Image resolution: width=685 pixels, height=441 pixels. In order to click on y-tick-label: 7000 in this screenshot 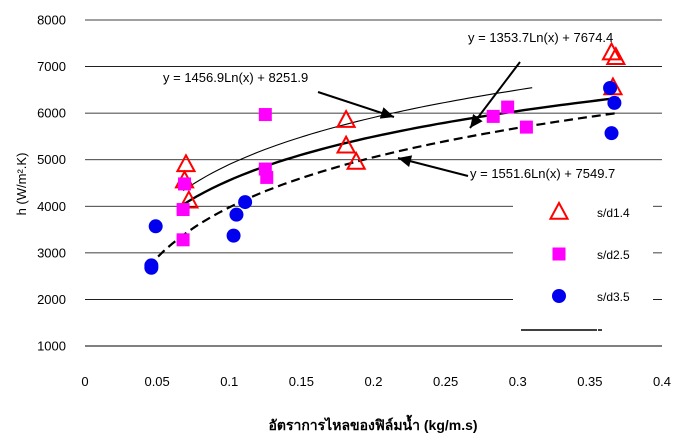, I will do `click(51, 66)`.